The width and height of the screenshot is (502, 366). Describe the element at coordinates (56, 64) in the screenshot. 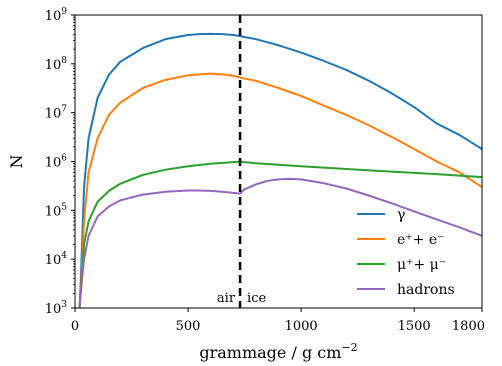

I see `y-tick-label-5: 10⁸` at that location.